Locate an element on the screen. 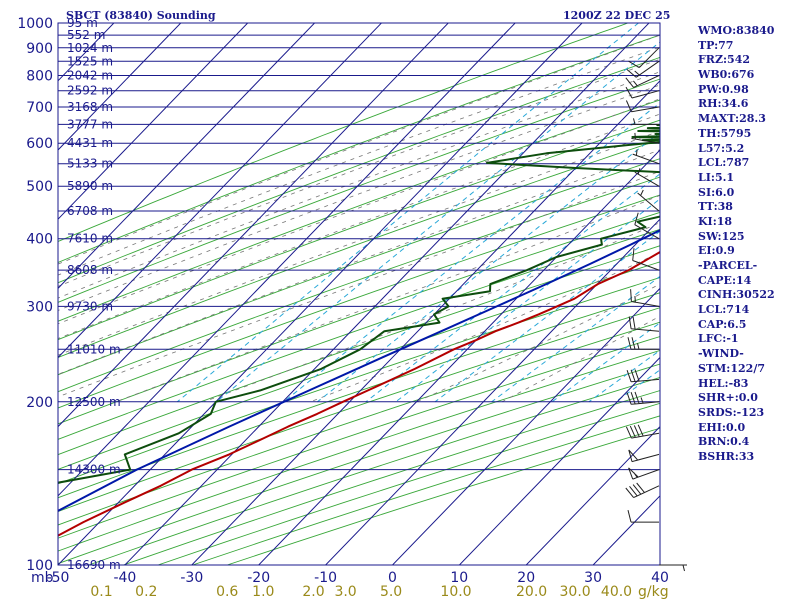 This screenshot has width=800, height=600. temperature-tick-label: -10 is located at coordinates (325, 578).